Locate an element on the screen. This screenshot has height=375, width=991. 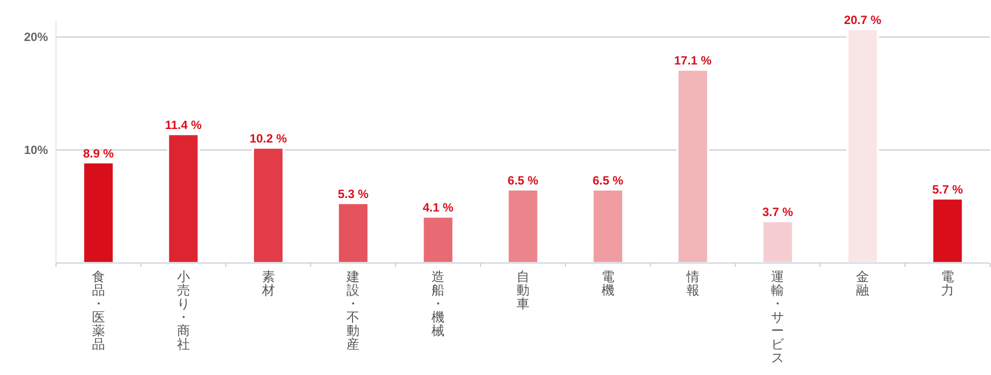
data-label: 10.2 % is located at coordinates (269, 139).